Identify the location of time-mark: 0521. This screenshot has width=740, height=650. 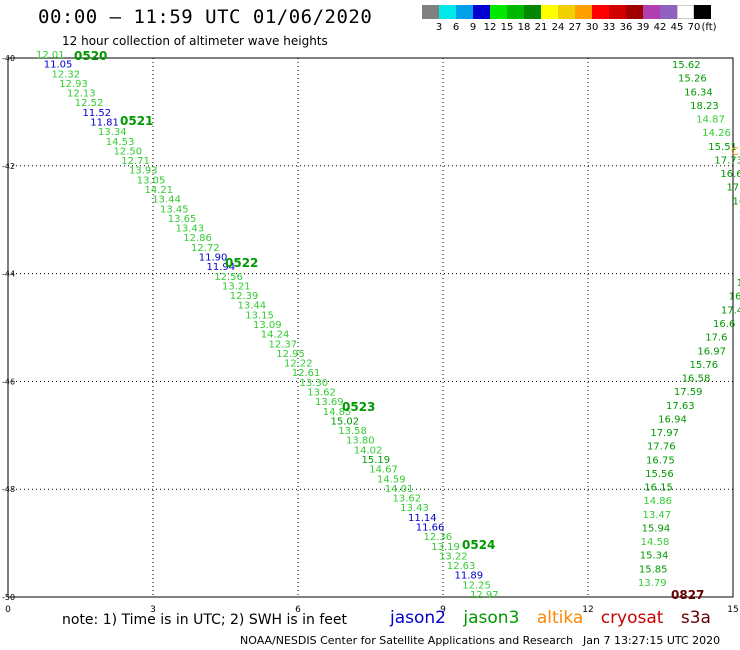
(136, 121).